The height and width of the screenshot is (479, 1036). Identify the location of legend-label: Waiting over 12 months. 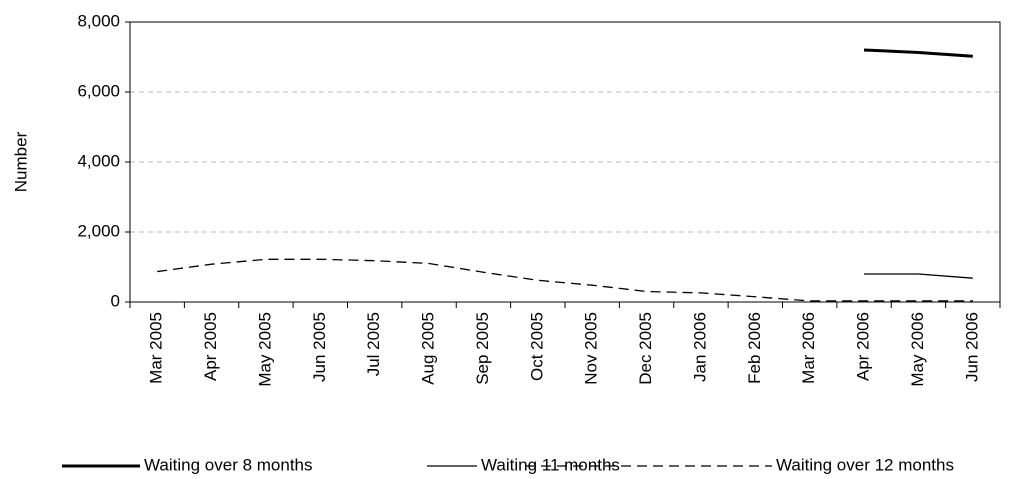
(865, 464).